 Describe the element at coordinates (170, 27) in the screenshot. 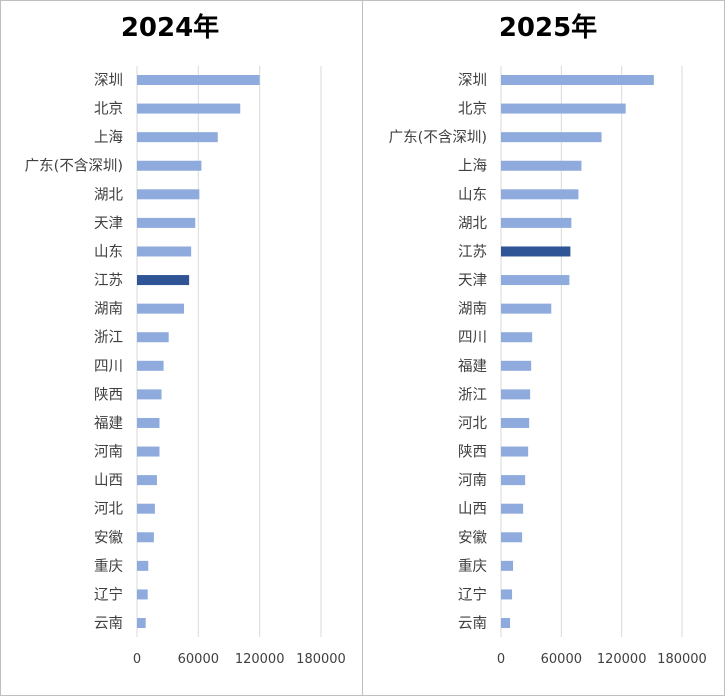

I see `chart-title: 2024年` at that location.